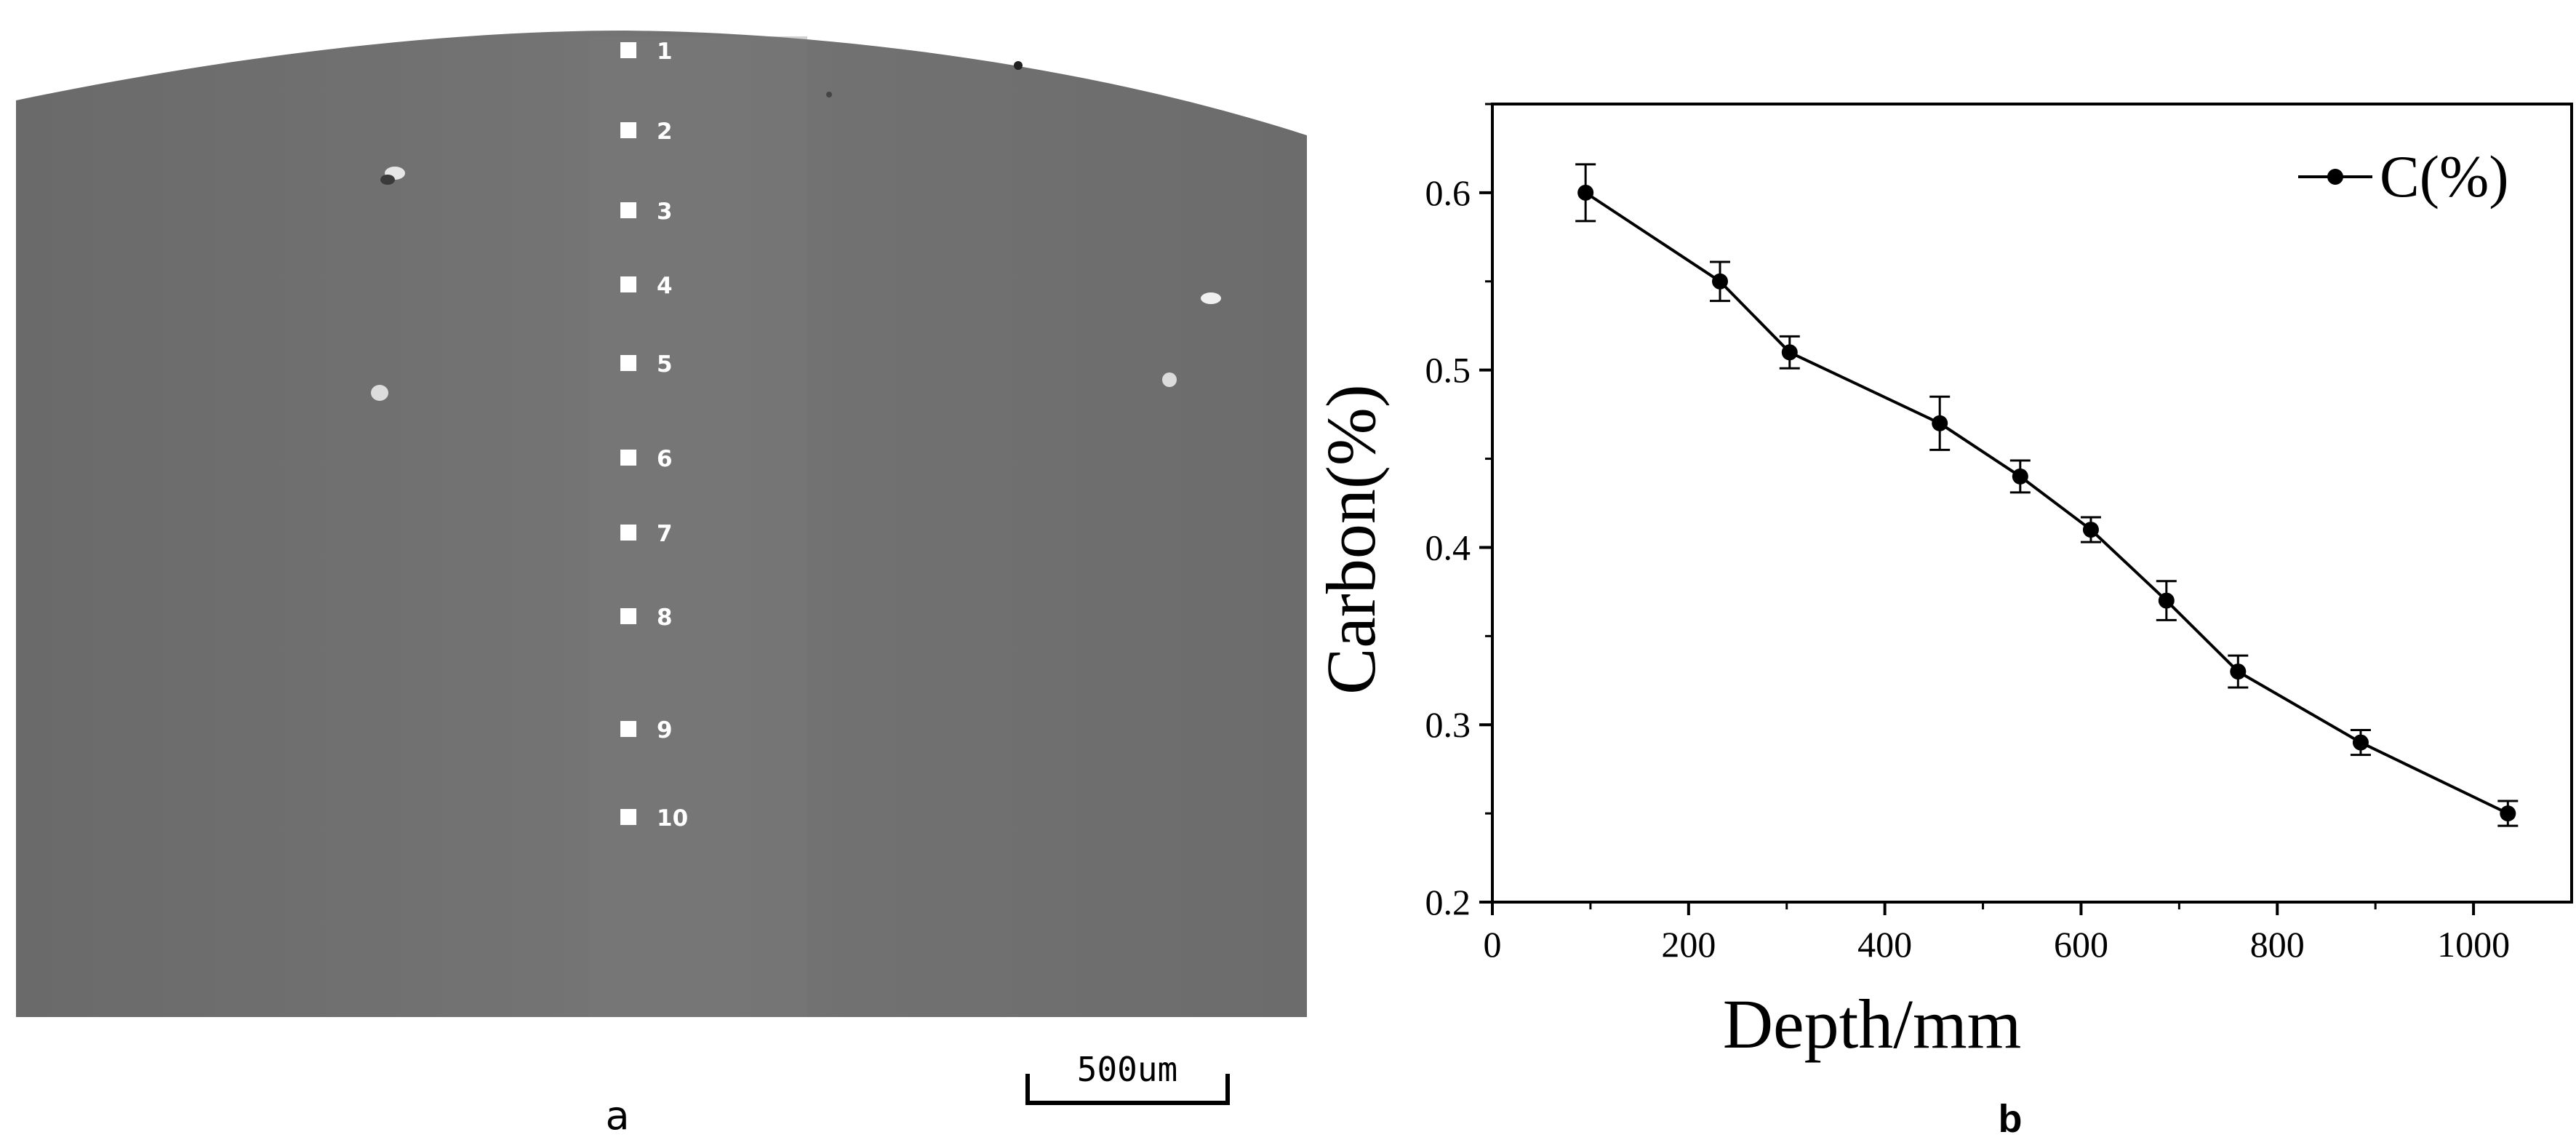  Describe the element at coordinates (796, 231) in the screenshot. I see `inclusion-defects` at that location.